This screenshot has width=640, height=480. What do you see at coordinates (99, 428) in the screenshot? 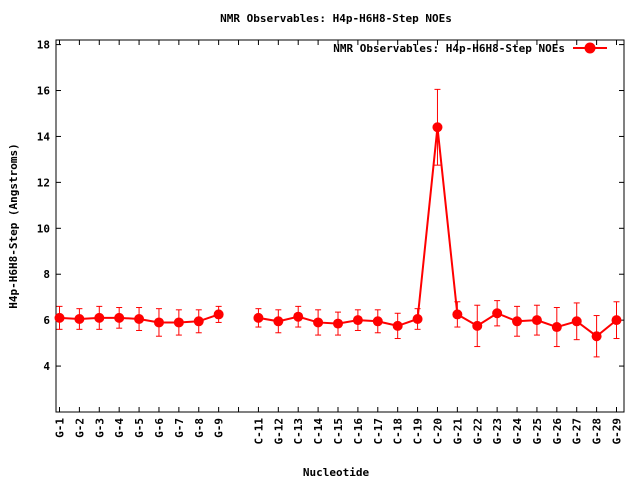
I see `x-tick-label: G-3` at bounding box center [99, 428].